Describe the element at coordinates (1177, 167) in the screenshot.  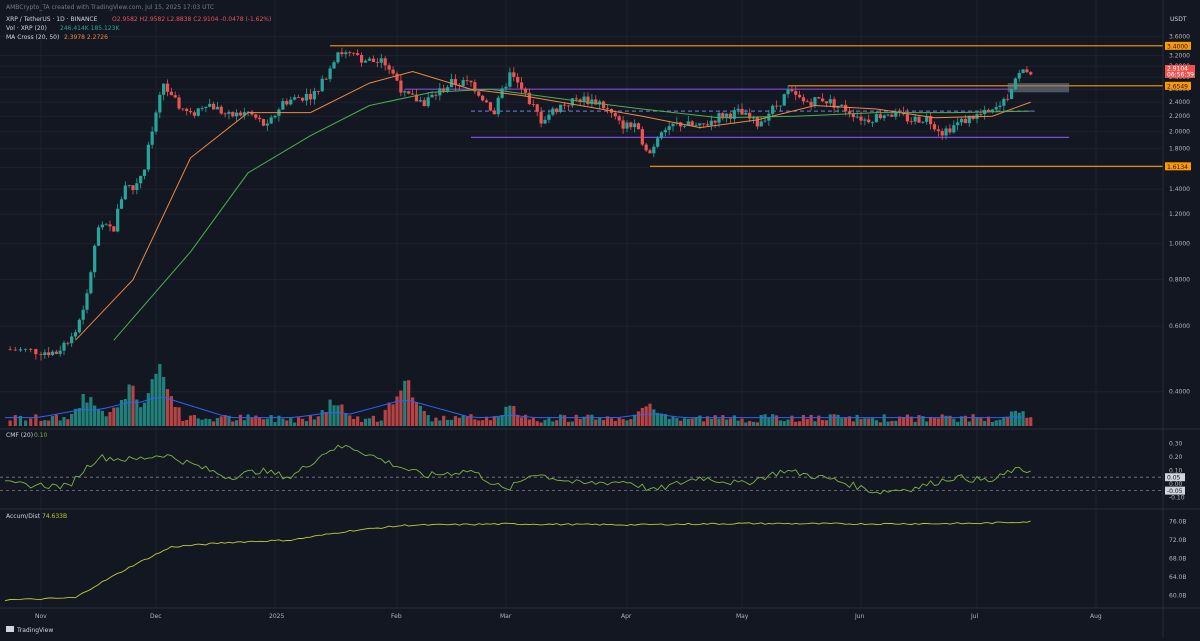
I see `level-price-text: 1.6134` at that location.